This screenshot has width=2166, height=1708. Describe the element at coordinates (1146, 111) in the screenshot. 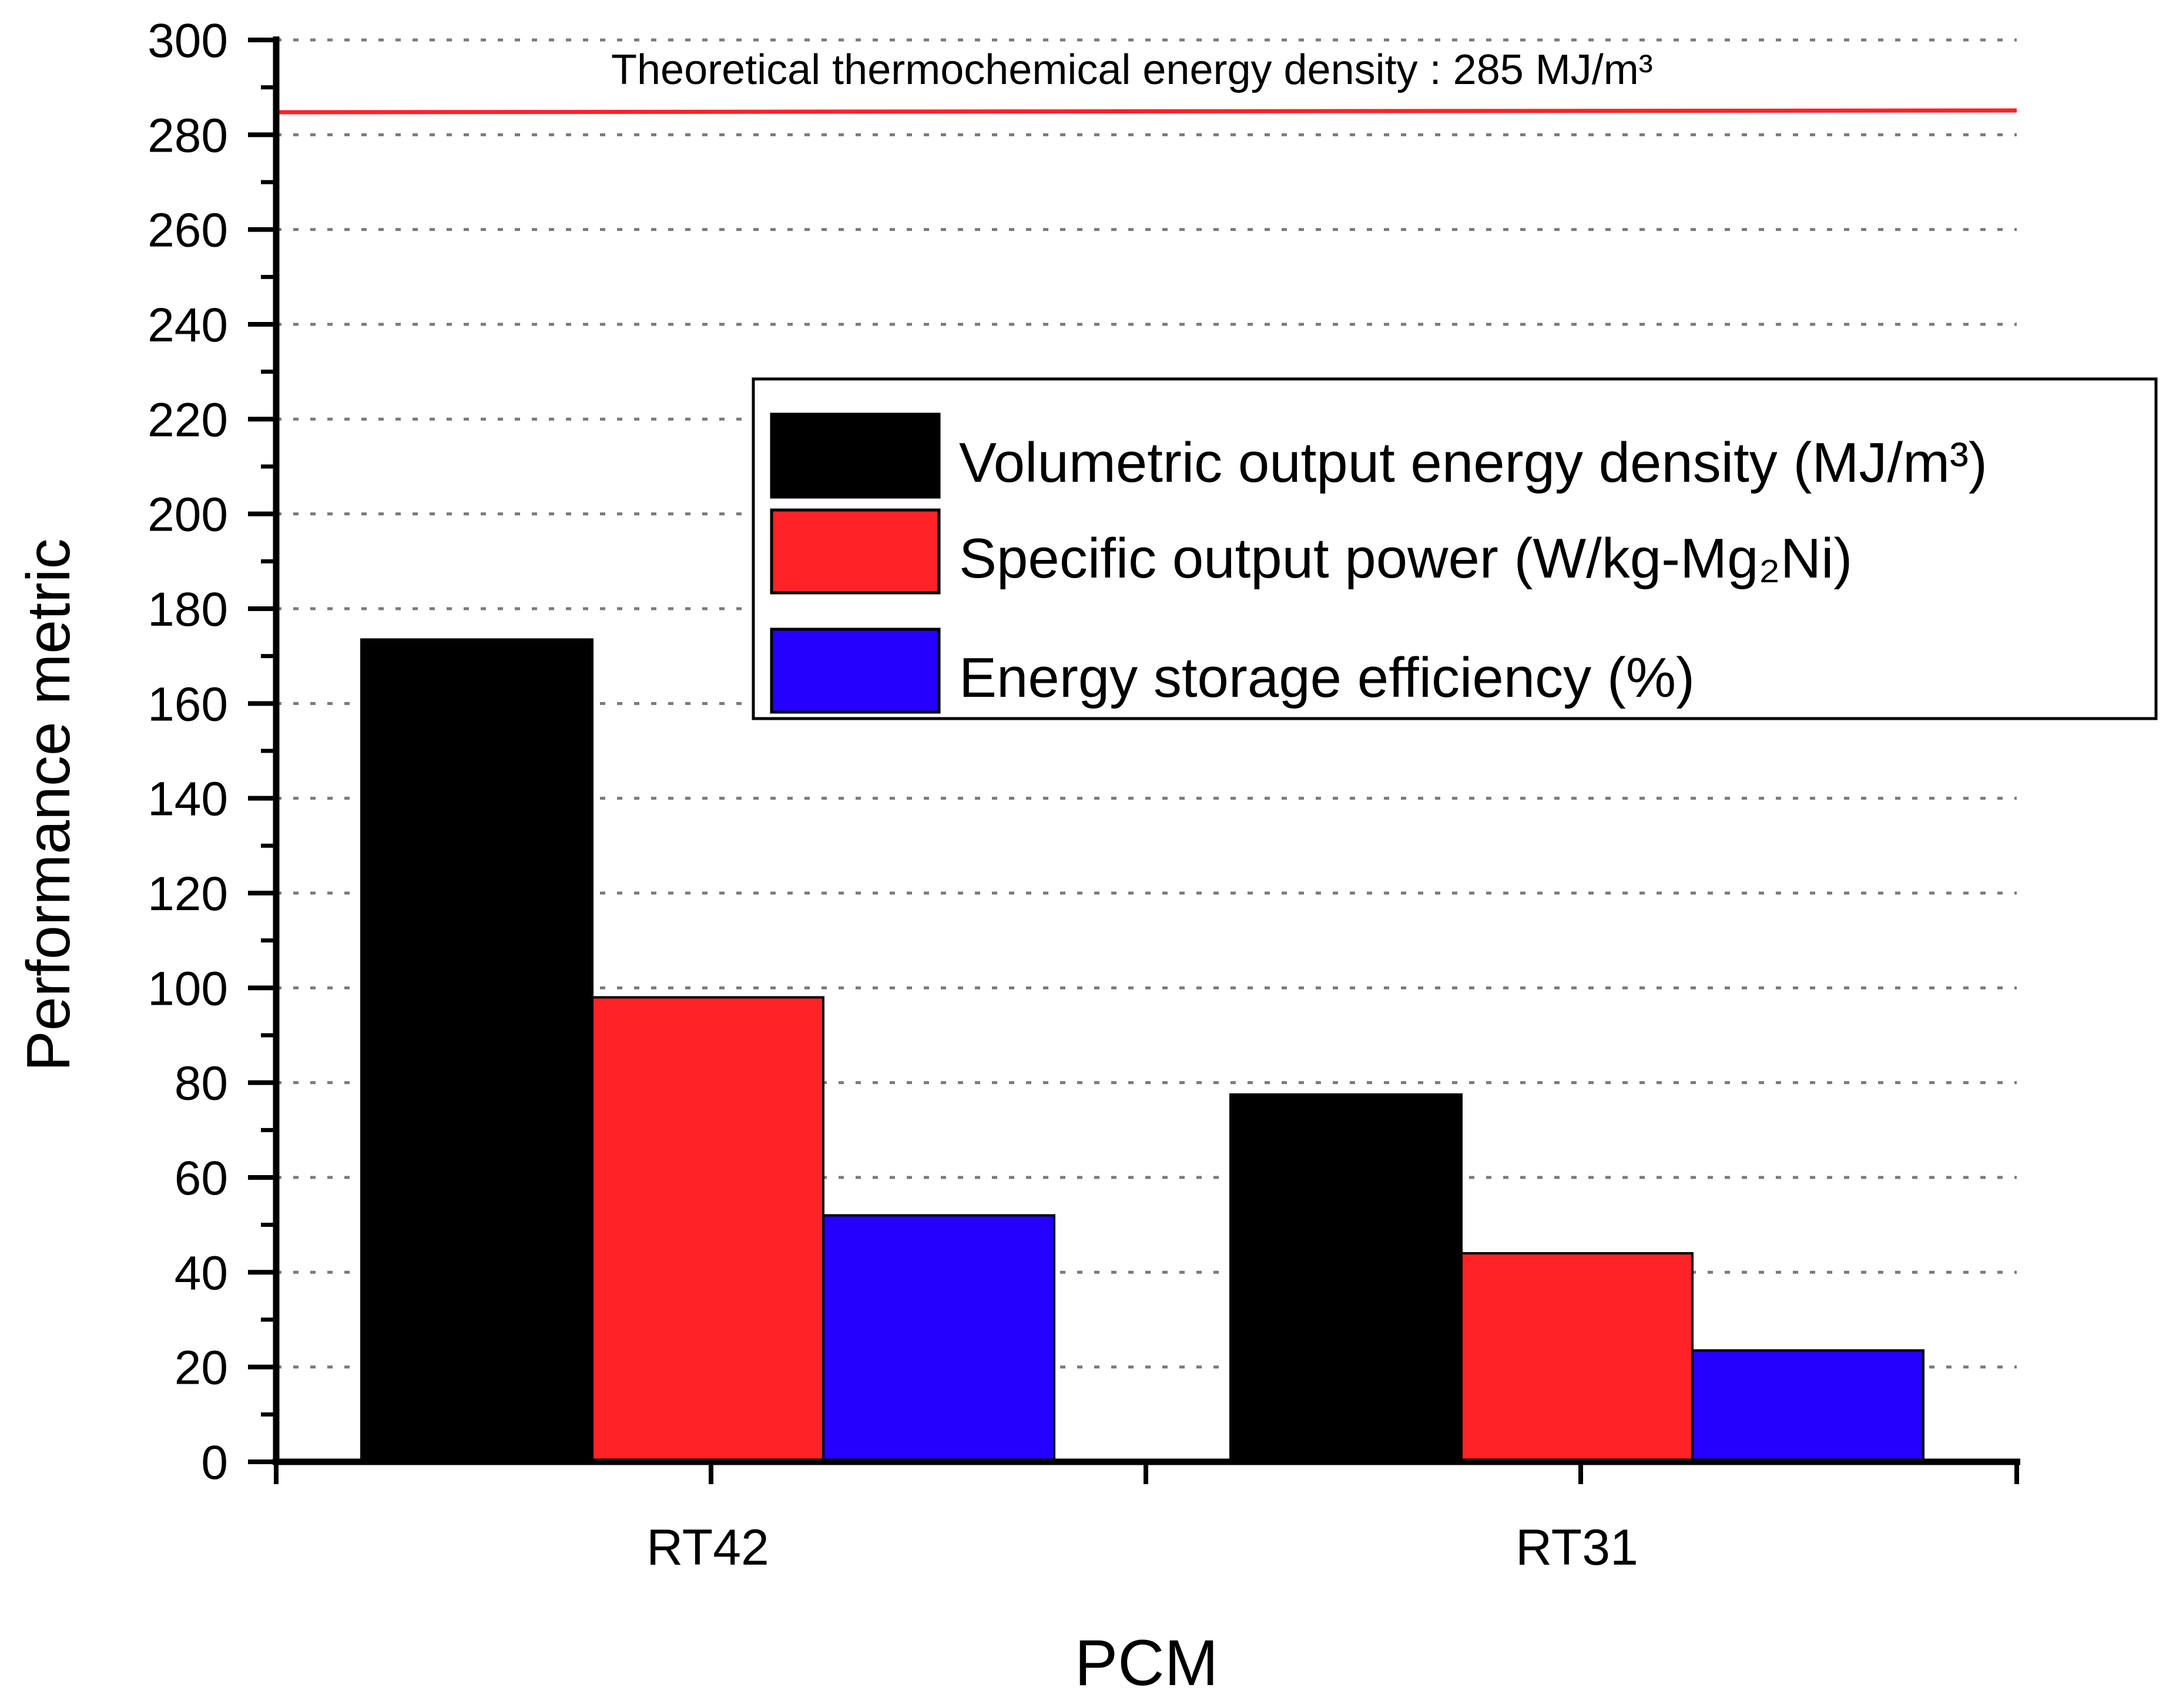

I see `reference-line` at that location.